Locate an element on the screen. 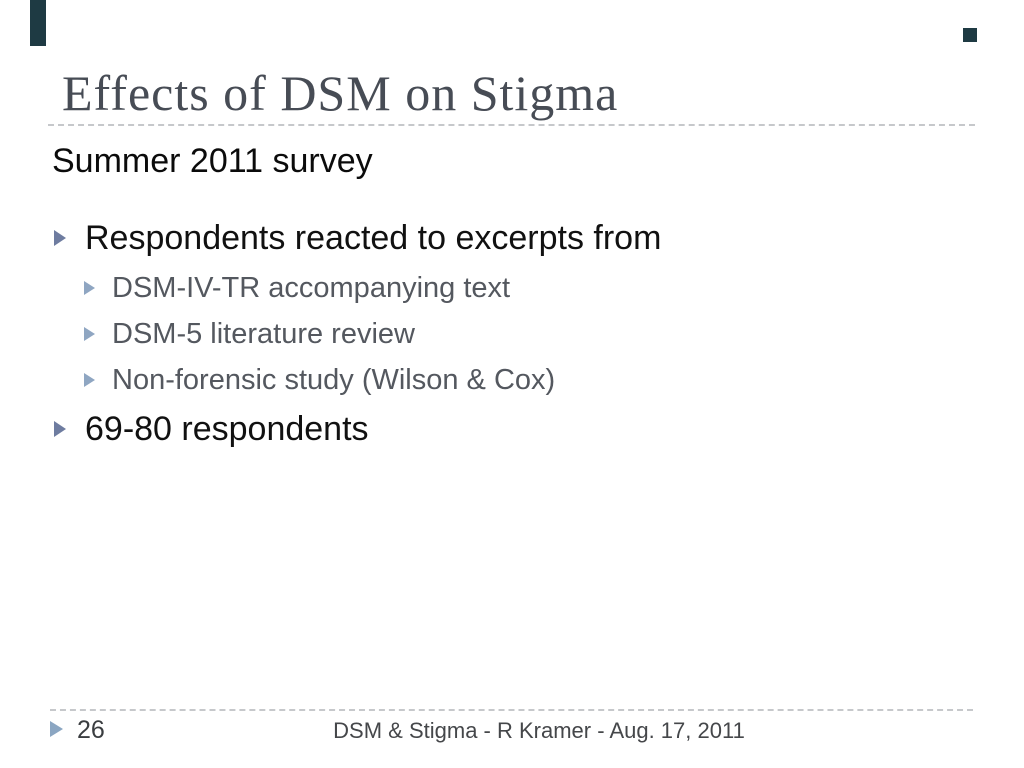  bullet-item: DSM-5 literature review is located at coordinates (249, 334).